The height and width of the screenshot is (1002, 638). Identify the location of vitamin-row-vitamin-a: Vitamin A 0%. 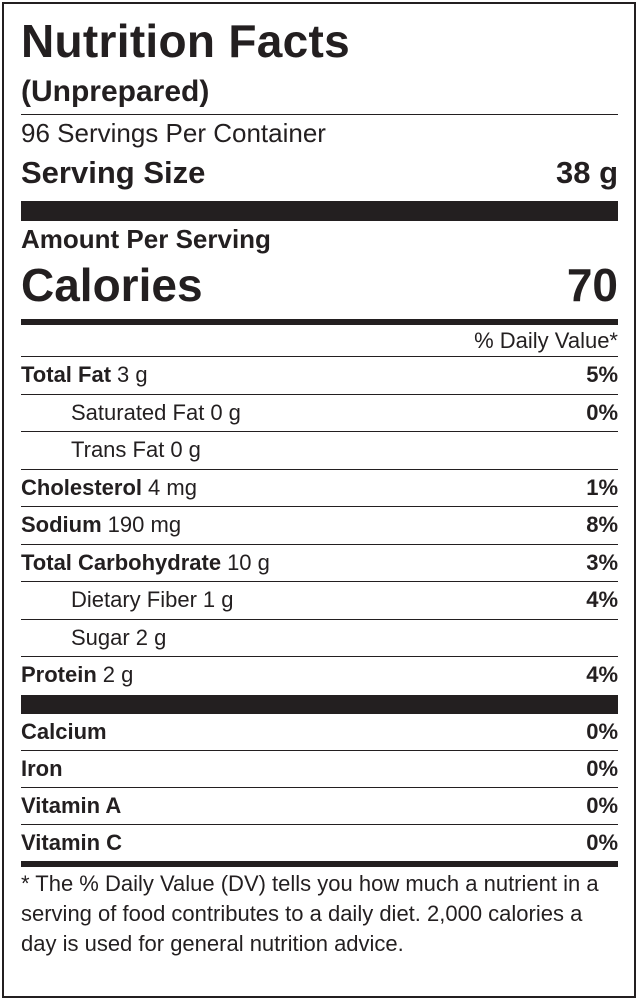
(319, 805).